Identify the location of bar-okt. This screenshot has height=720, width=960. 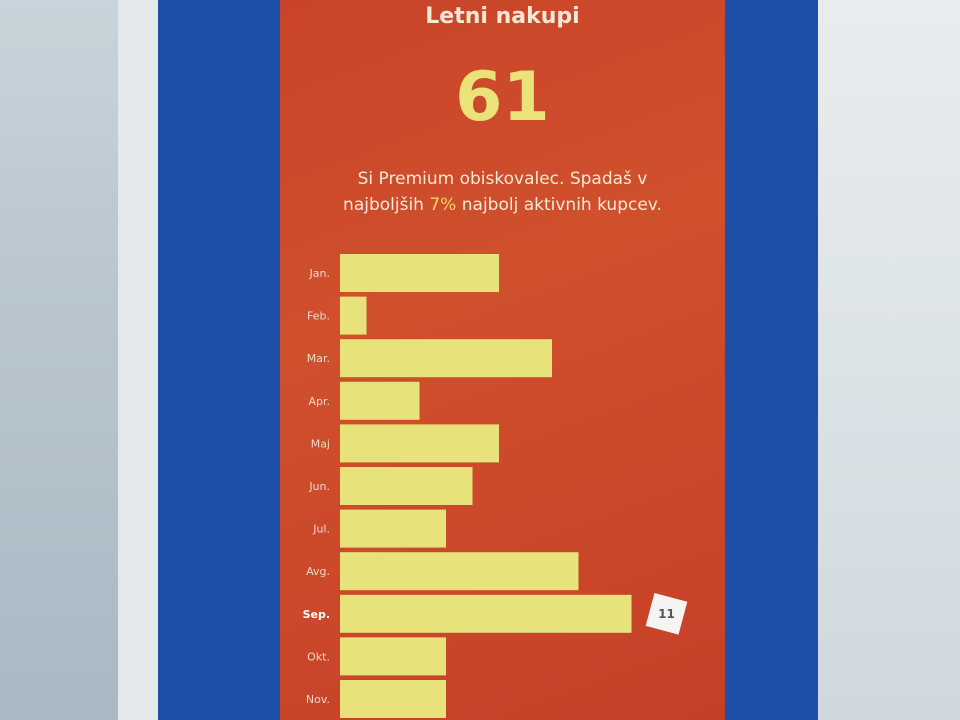
(393, 656).